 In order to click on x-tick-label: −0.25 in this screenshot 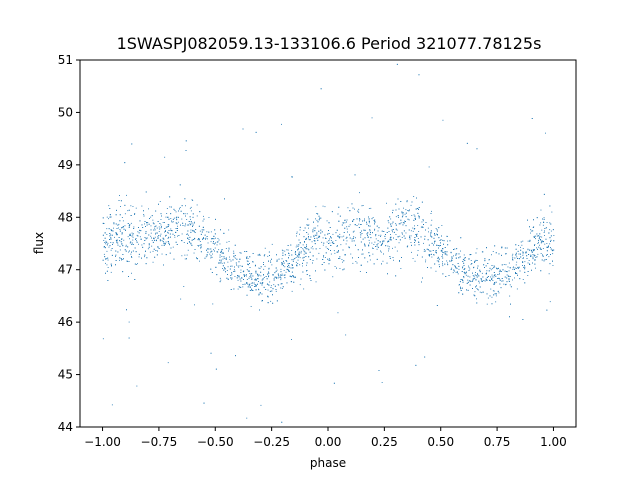, I will do `click(271, 442)`.